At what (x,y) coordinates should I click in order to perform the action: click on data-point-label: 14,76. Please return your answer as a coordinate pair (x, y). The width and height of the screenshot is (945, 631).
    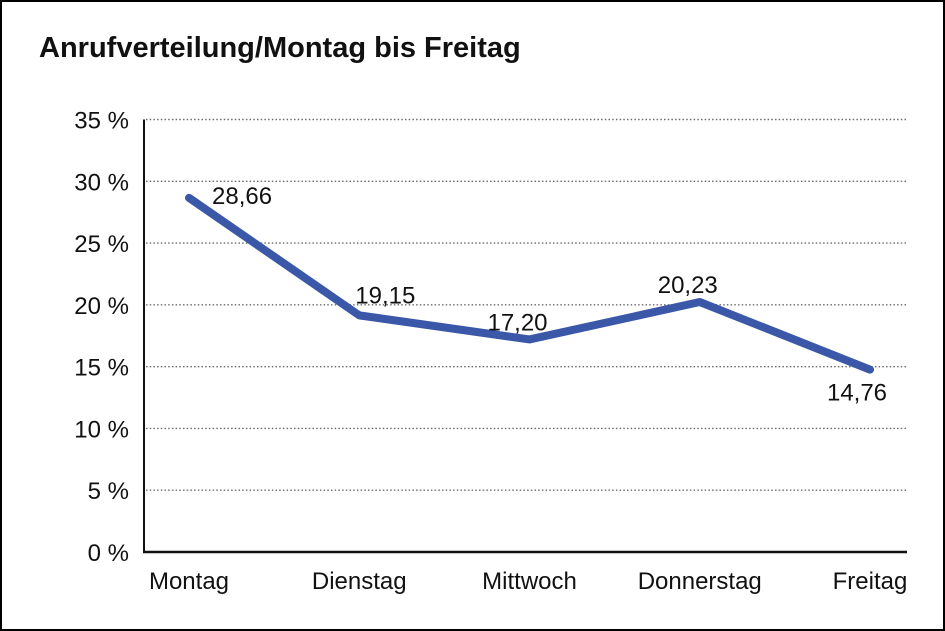
    Looking at the image, I should click on (857, 393).